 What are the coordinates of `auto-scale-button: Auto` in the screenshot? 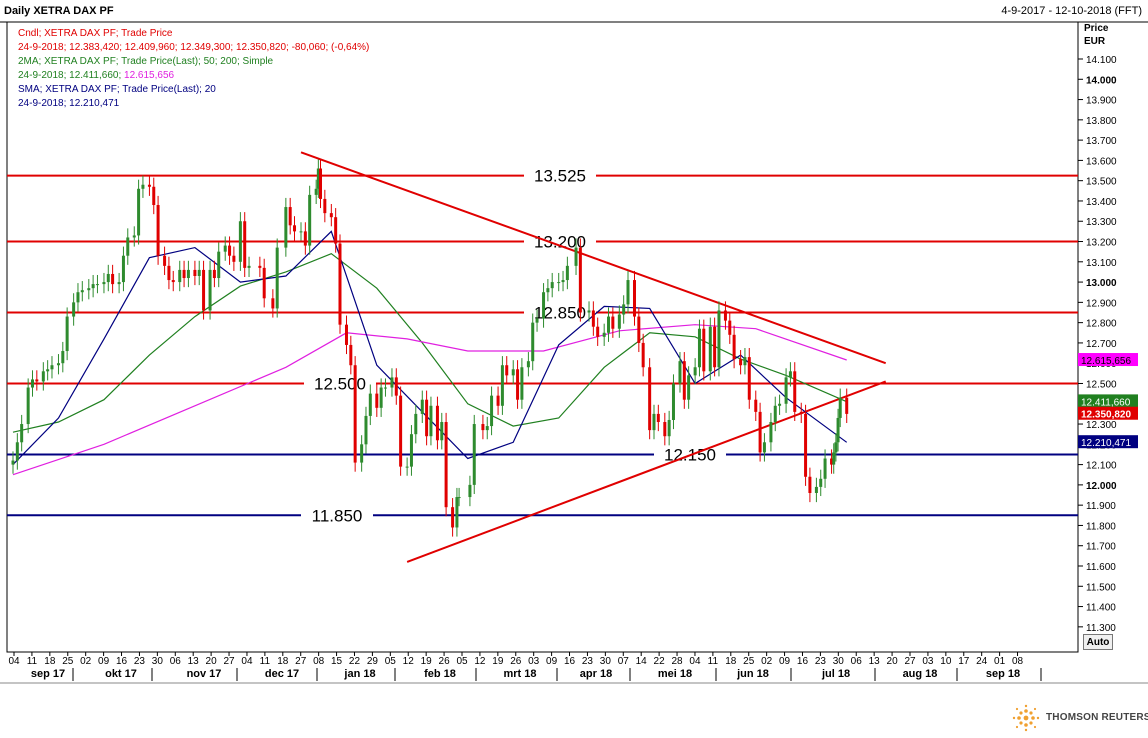 It's located at (1098, 642).